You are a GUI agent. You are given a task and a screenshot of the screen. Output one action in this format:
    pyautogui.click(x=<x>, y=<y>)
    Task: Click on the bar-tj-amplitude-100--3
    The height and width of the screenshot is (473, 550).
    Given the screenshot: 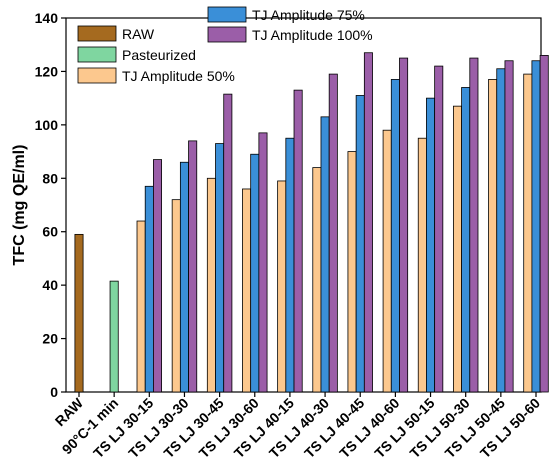 What is the action you would take?
    pyautogui.click(x=193, y=266)
    